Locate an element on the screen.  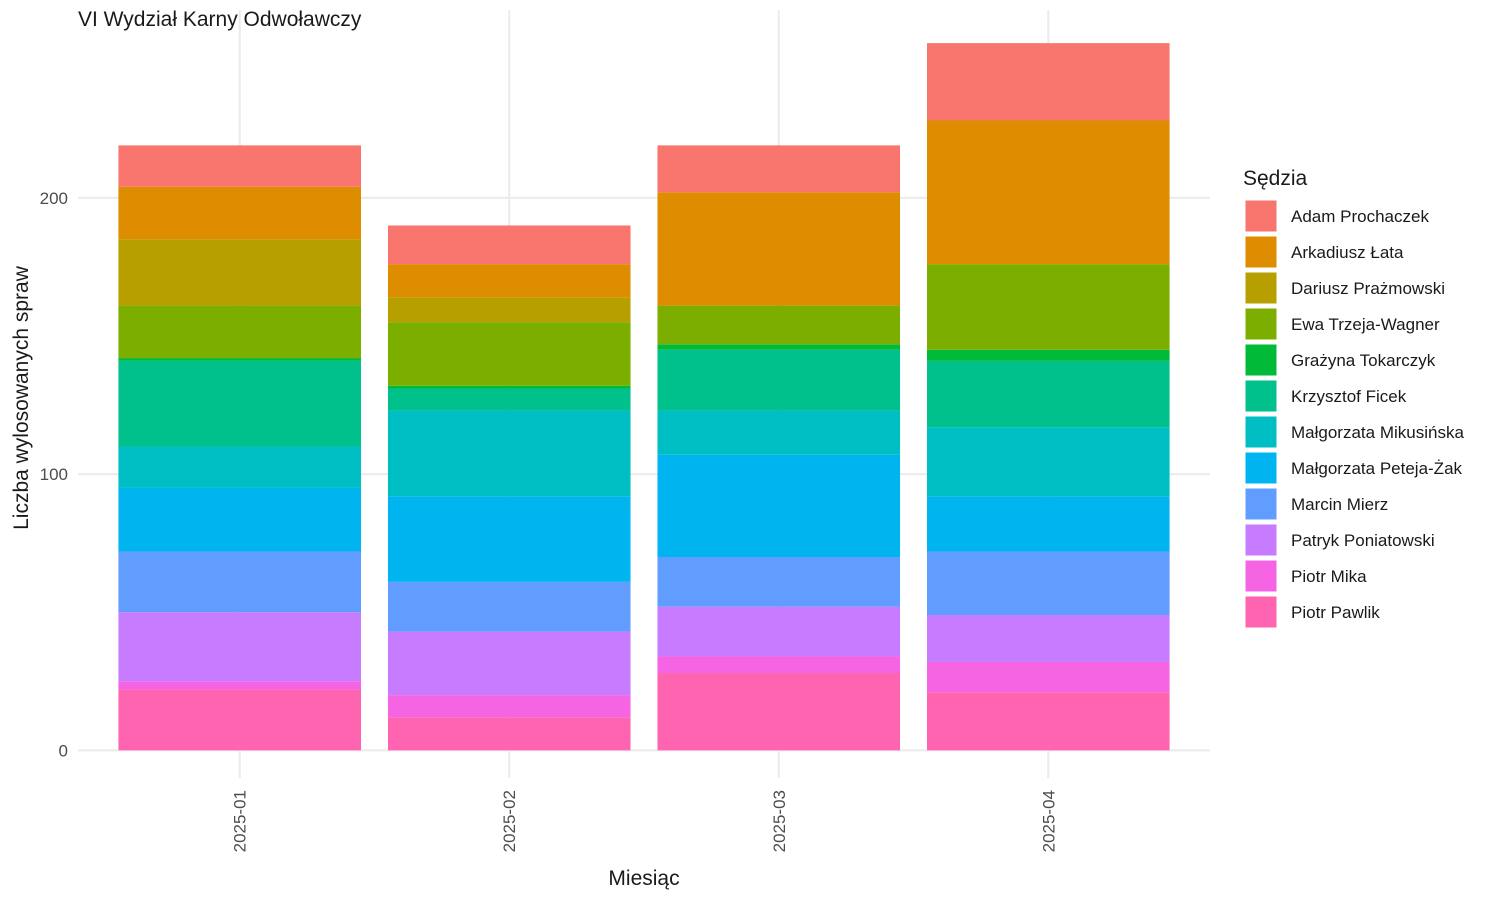
x-tick-label: 2025-03 is located at coordinates (779, 821).